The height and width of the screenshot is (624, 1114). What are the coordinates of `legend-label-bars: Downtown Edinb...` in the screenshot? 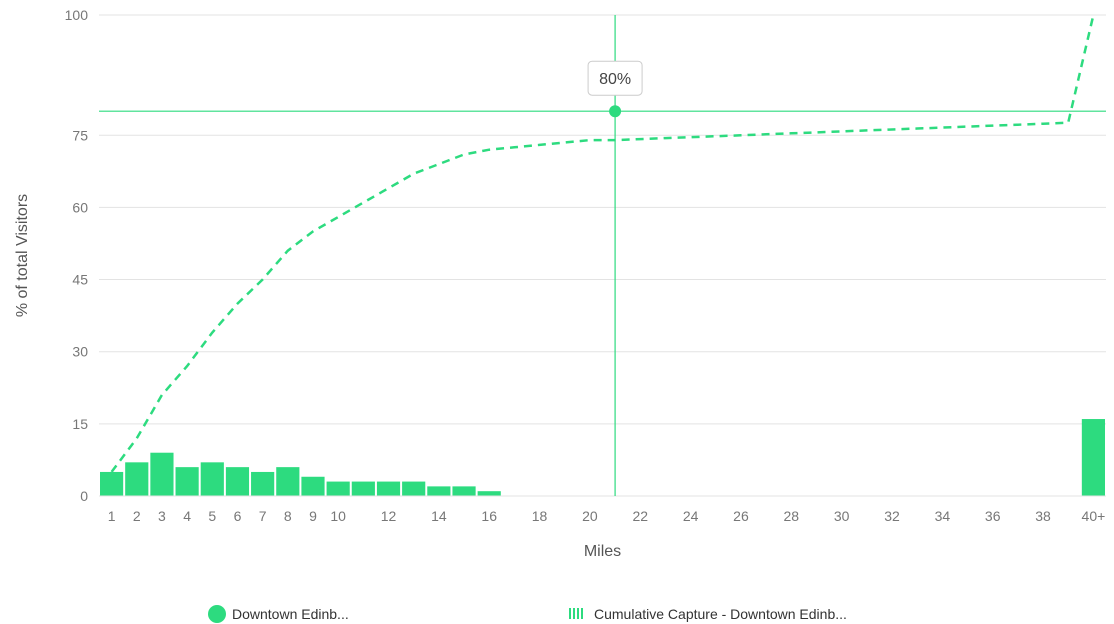 It's located at (290, 614).